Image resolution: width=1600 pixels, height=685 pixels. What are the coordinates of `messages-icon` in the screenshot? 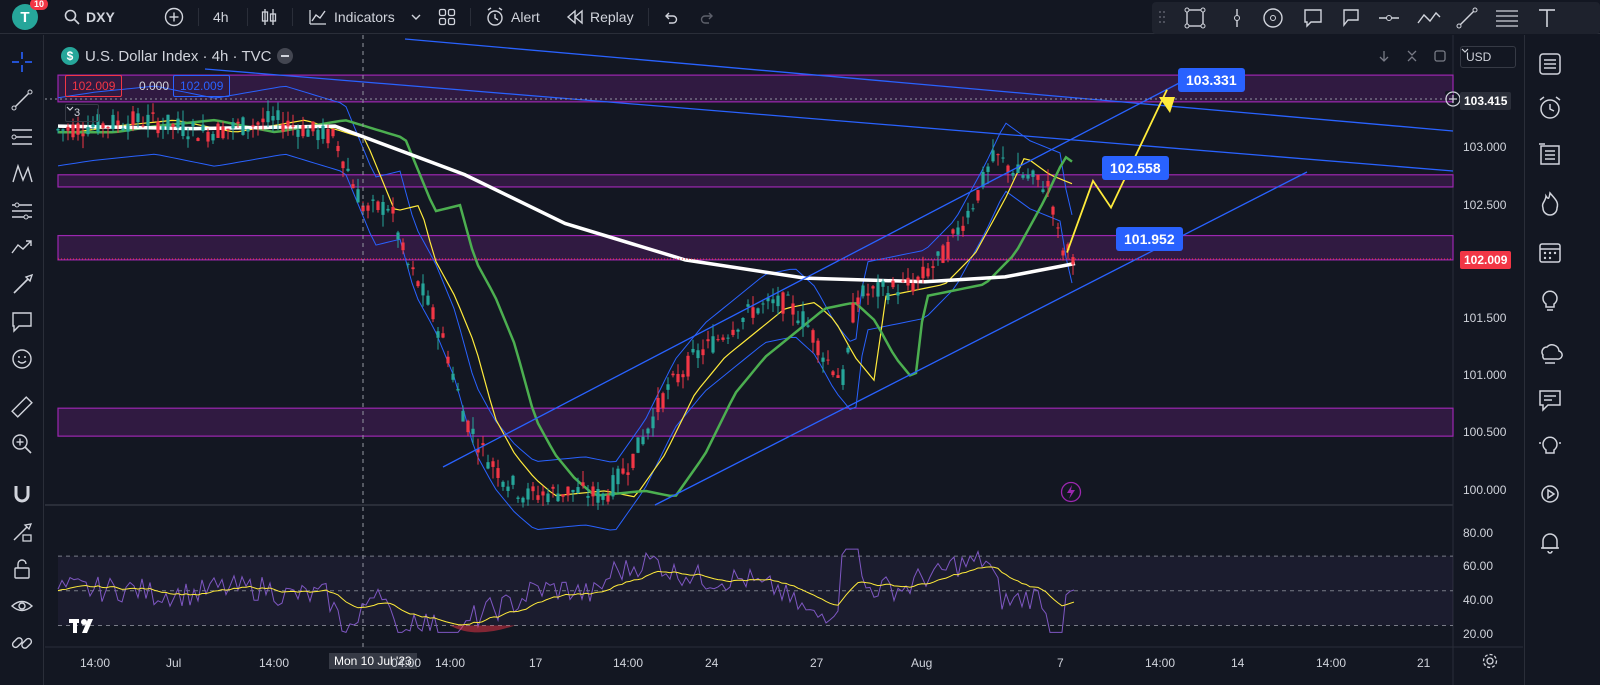 It's located at (1550, 400).